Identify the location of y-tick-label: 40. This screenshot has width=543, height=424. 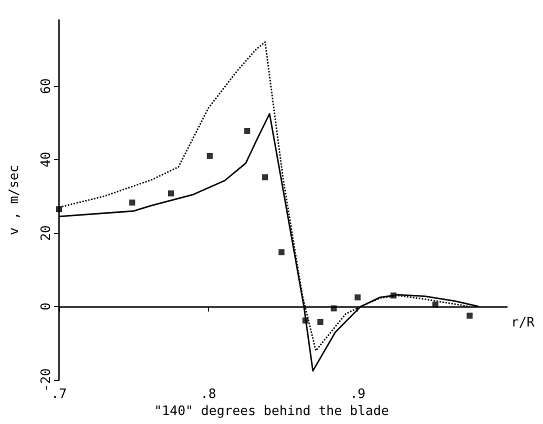
(46, 160).